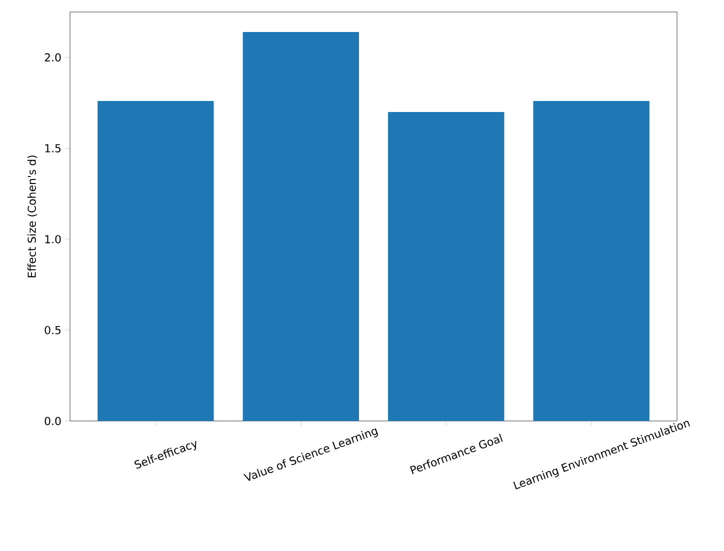  What do you see at coordinates (52, 57) in the screenshot?
I see `y-tick-label: 2.0` at bounding box center [52, 57].